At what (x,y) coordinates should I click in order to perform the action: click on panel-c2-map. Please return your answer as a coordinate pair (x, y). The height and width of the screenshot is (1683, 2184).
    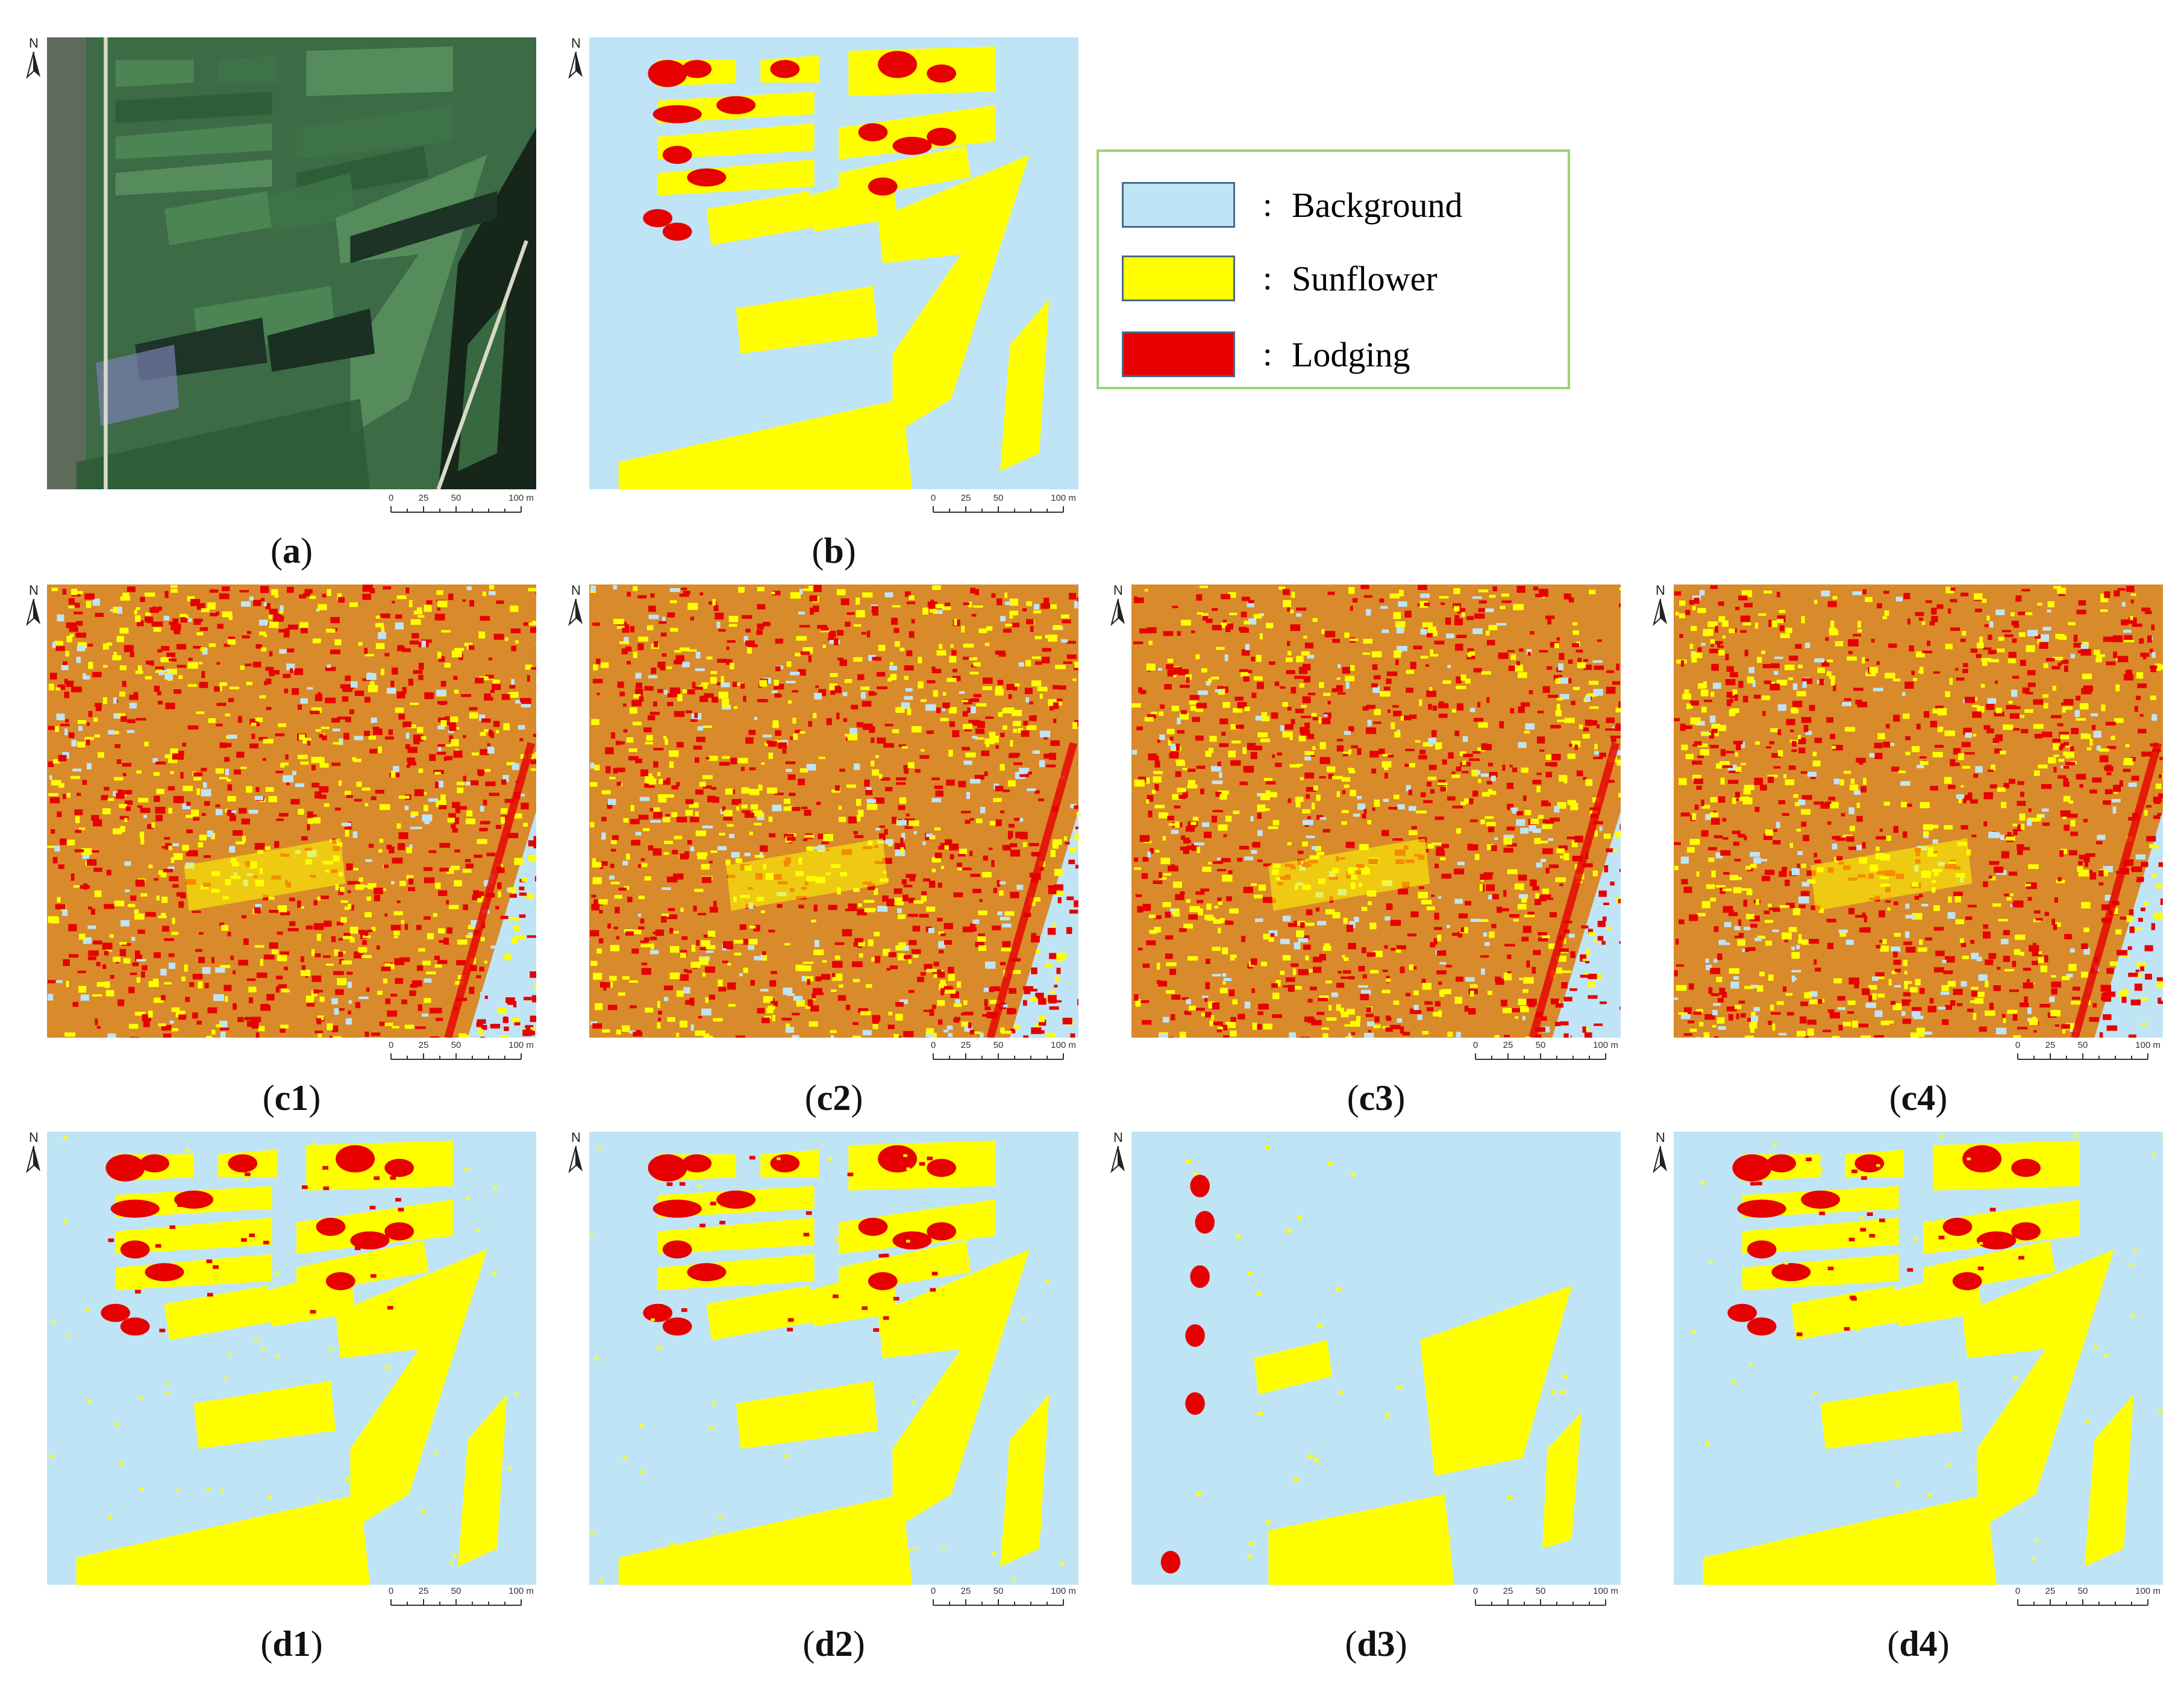
    Looking at the image, I should click on (834, 811).